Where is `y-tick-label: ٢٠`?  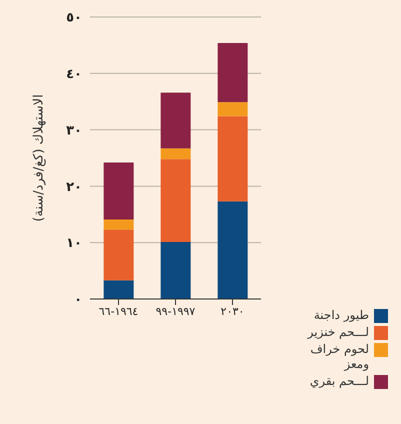
y-tick-label: ٢٠ is located at coordinates (74, 187).